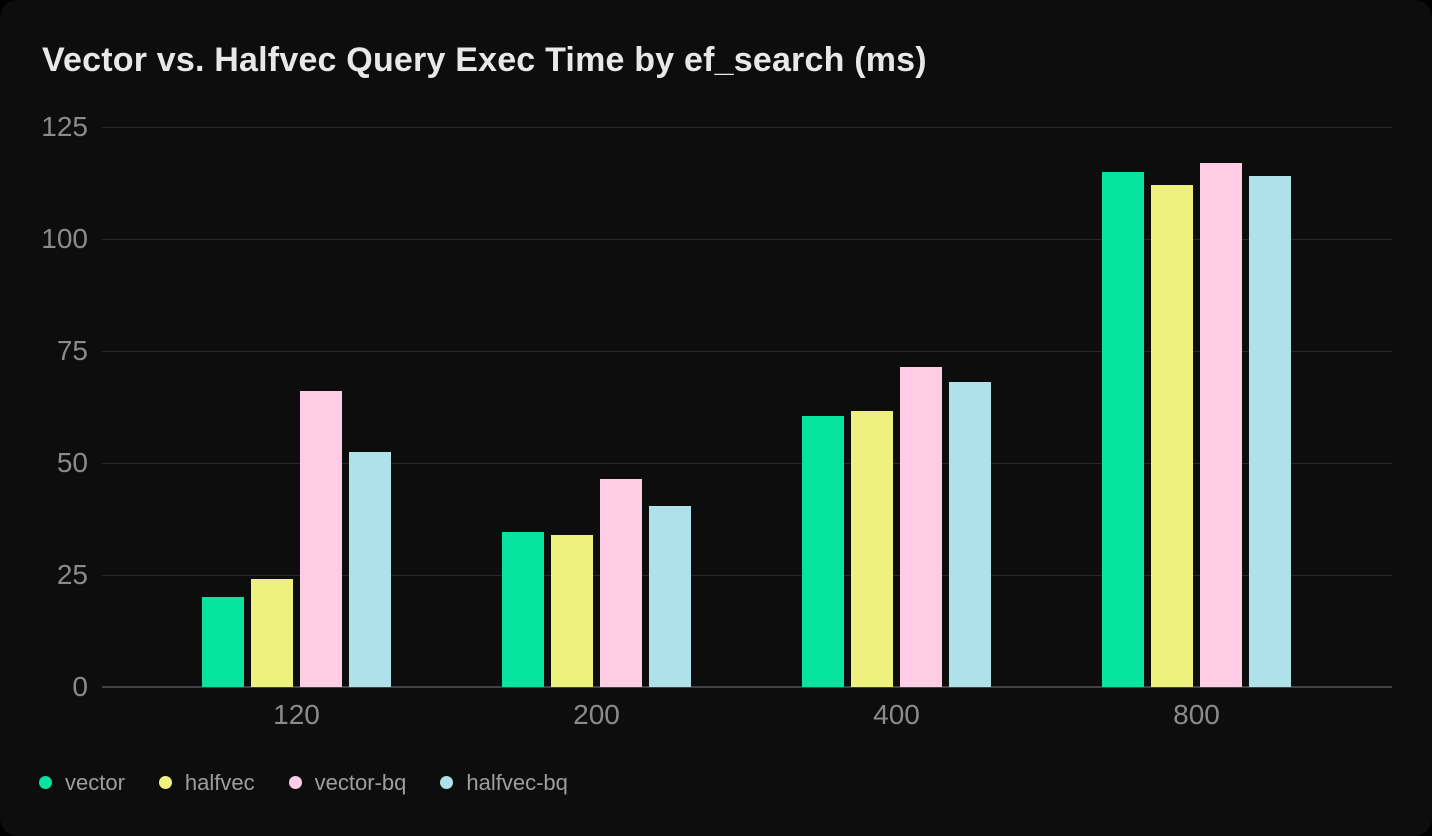  What do you see at coordinates (95, 782) in the screenshot?
I see `legend-label: vector` at bounding box center [95, 782].